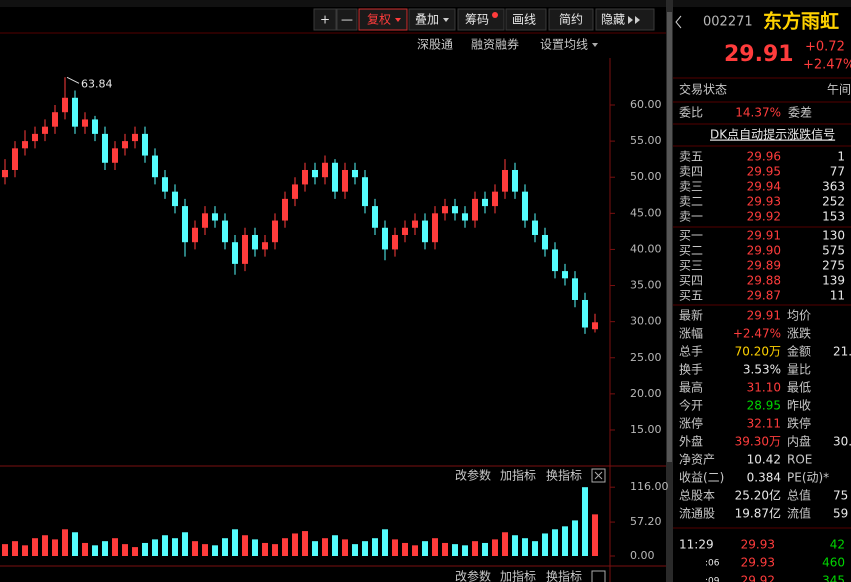  What do you see at coordinates (799, 423) in the screenshot?
I see `stat-label: 跌停` at bounding box center [799, 423].